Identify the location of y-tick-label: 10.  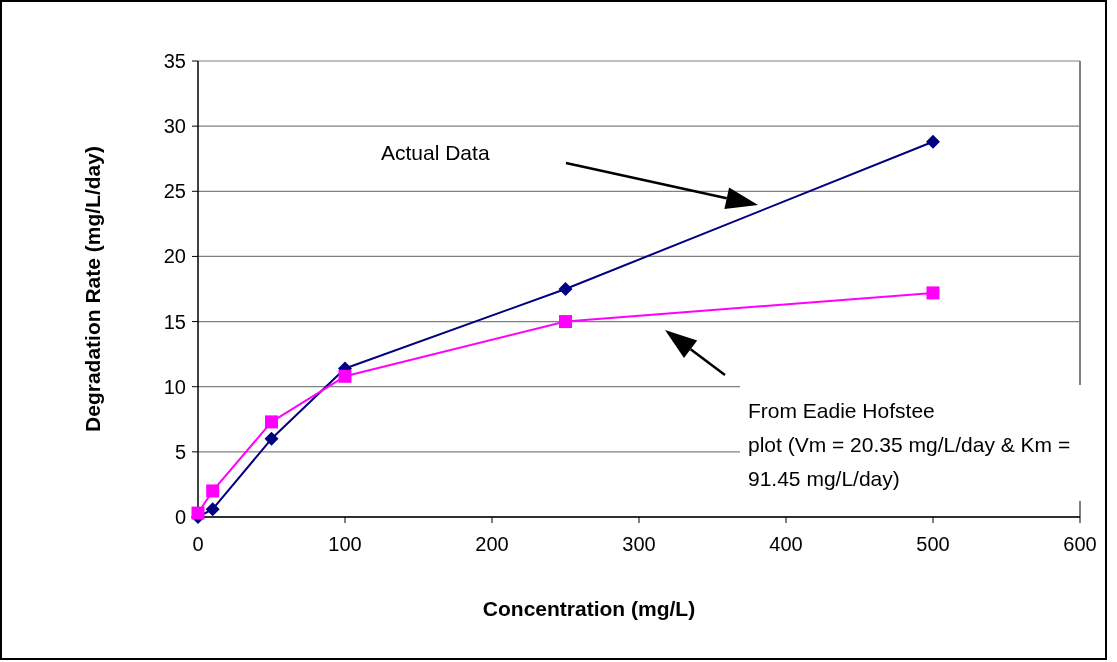
(174, 386).